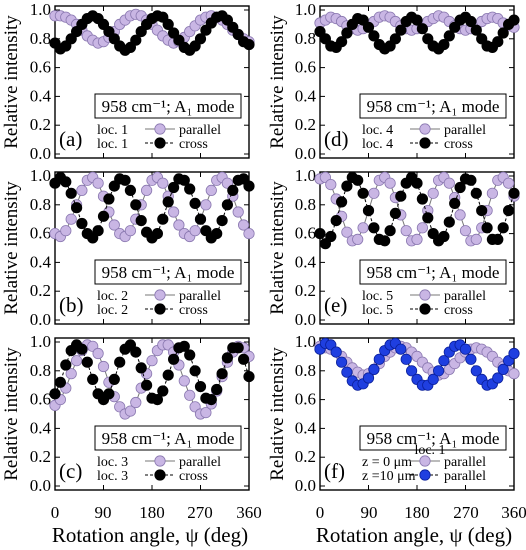  Describe the element at coordinates (335, 305) in the screenshot. I see `panel-letter: (e)` at that location.